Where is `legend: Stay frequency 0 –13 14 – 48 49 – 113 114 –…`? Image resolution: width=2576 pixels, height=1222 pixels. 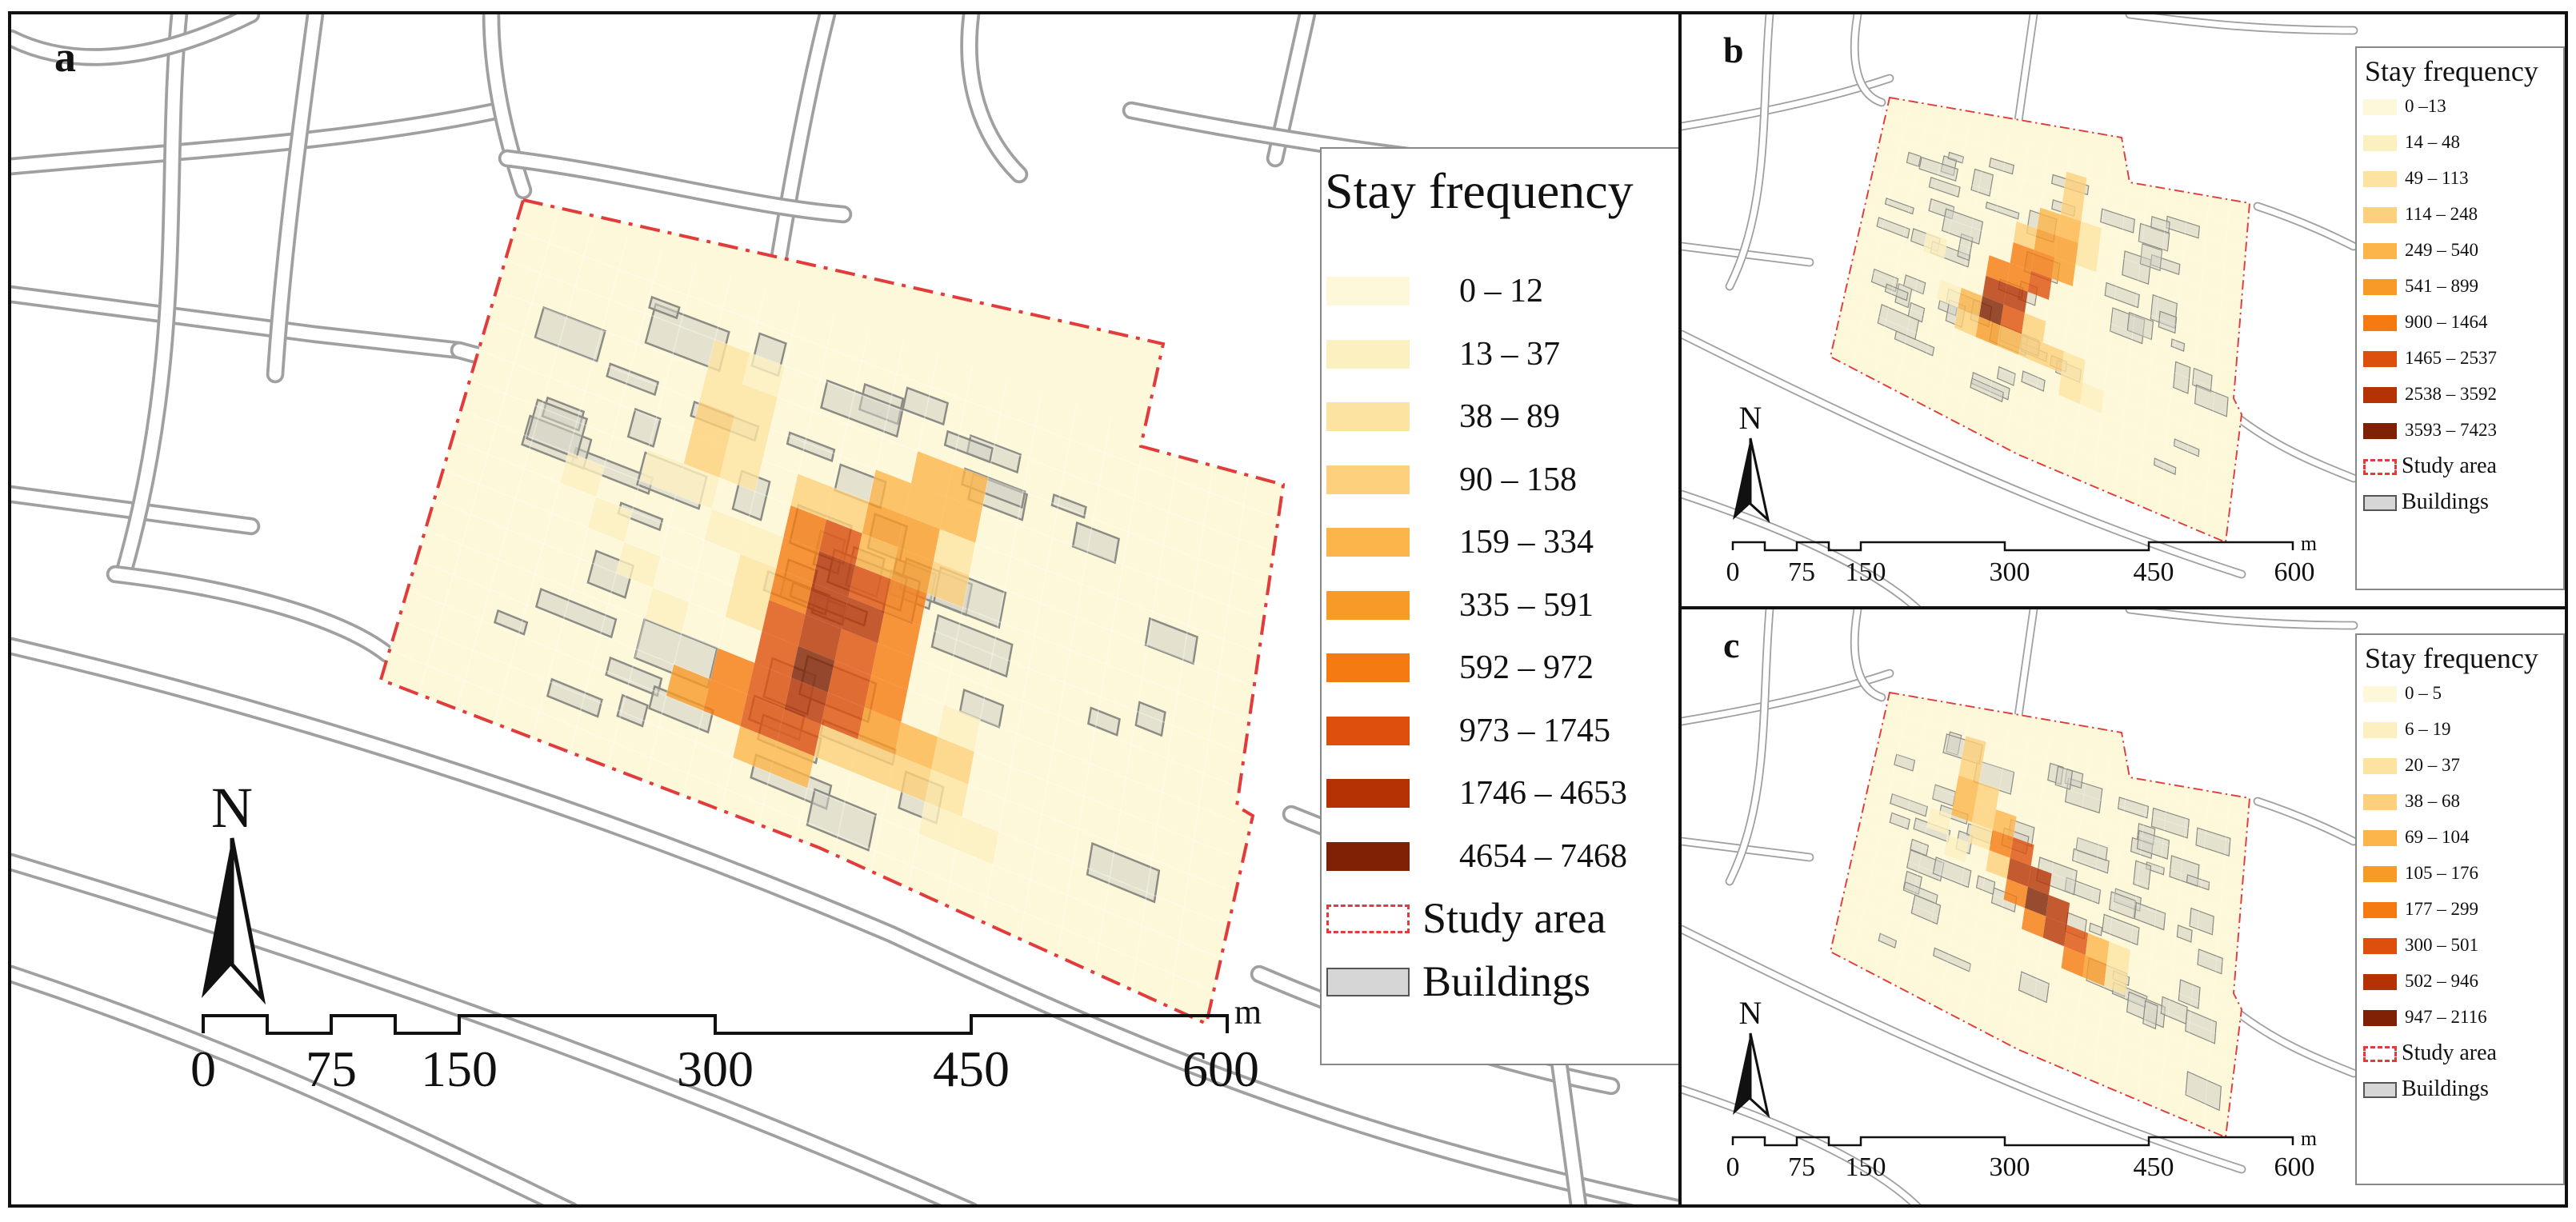 legend: Stay frequency 0 –13 14 – 48 49 – 113 114 –… is located at coordinates (2460, 318).